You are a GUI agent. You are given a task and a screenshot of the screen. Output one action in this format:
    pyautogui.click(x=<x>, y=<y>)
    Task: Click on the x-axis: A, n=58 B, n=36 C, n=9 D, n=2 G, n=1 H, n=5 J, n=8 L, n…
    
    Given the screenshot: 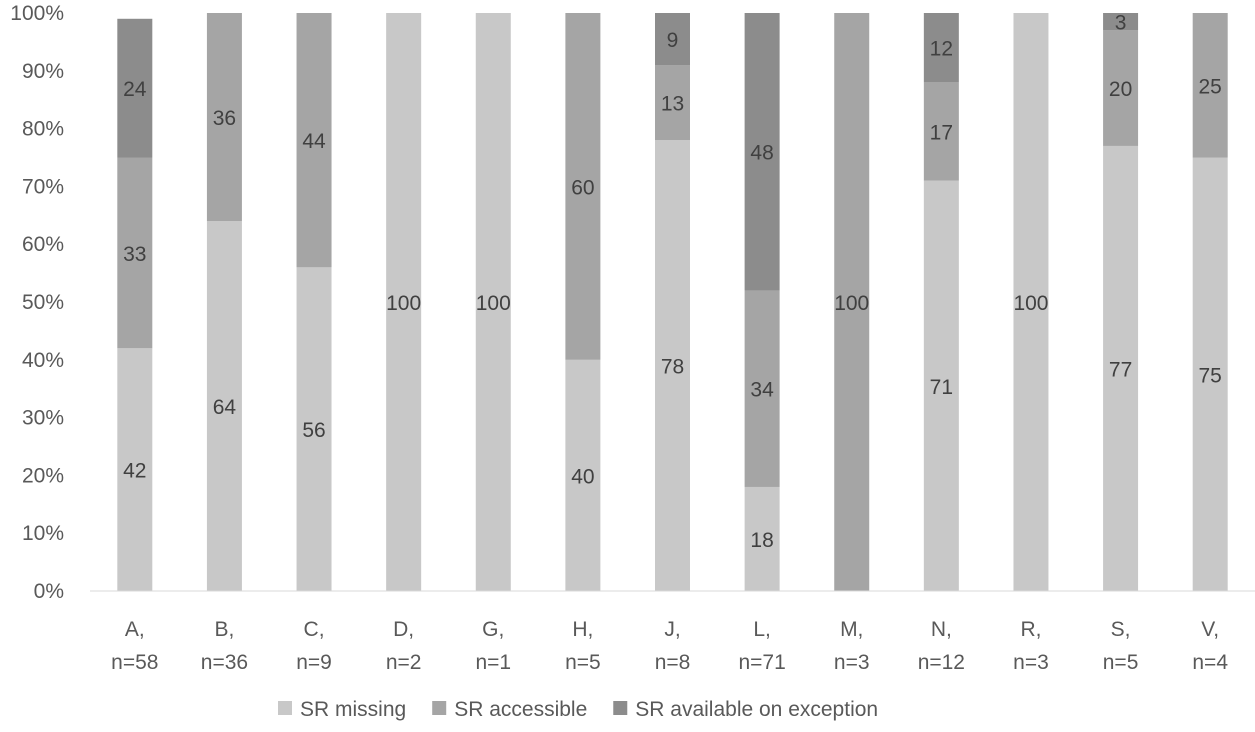 What is the action you would take?
    pyautogui.click(x=669, y=646)
    